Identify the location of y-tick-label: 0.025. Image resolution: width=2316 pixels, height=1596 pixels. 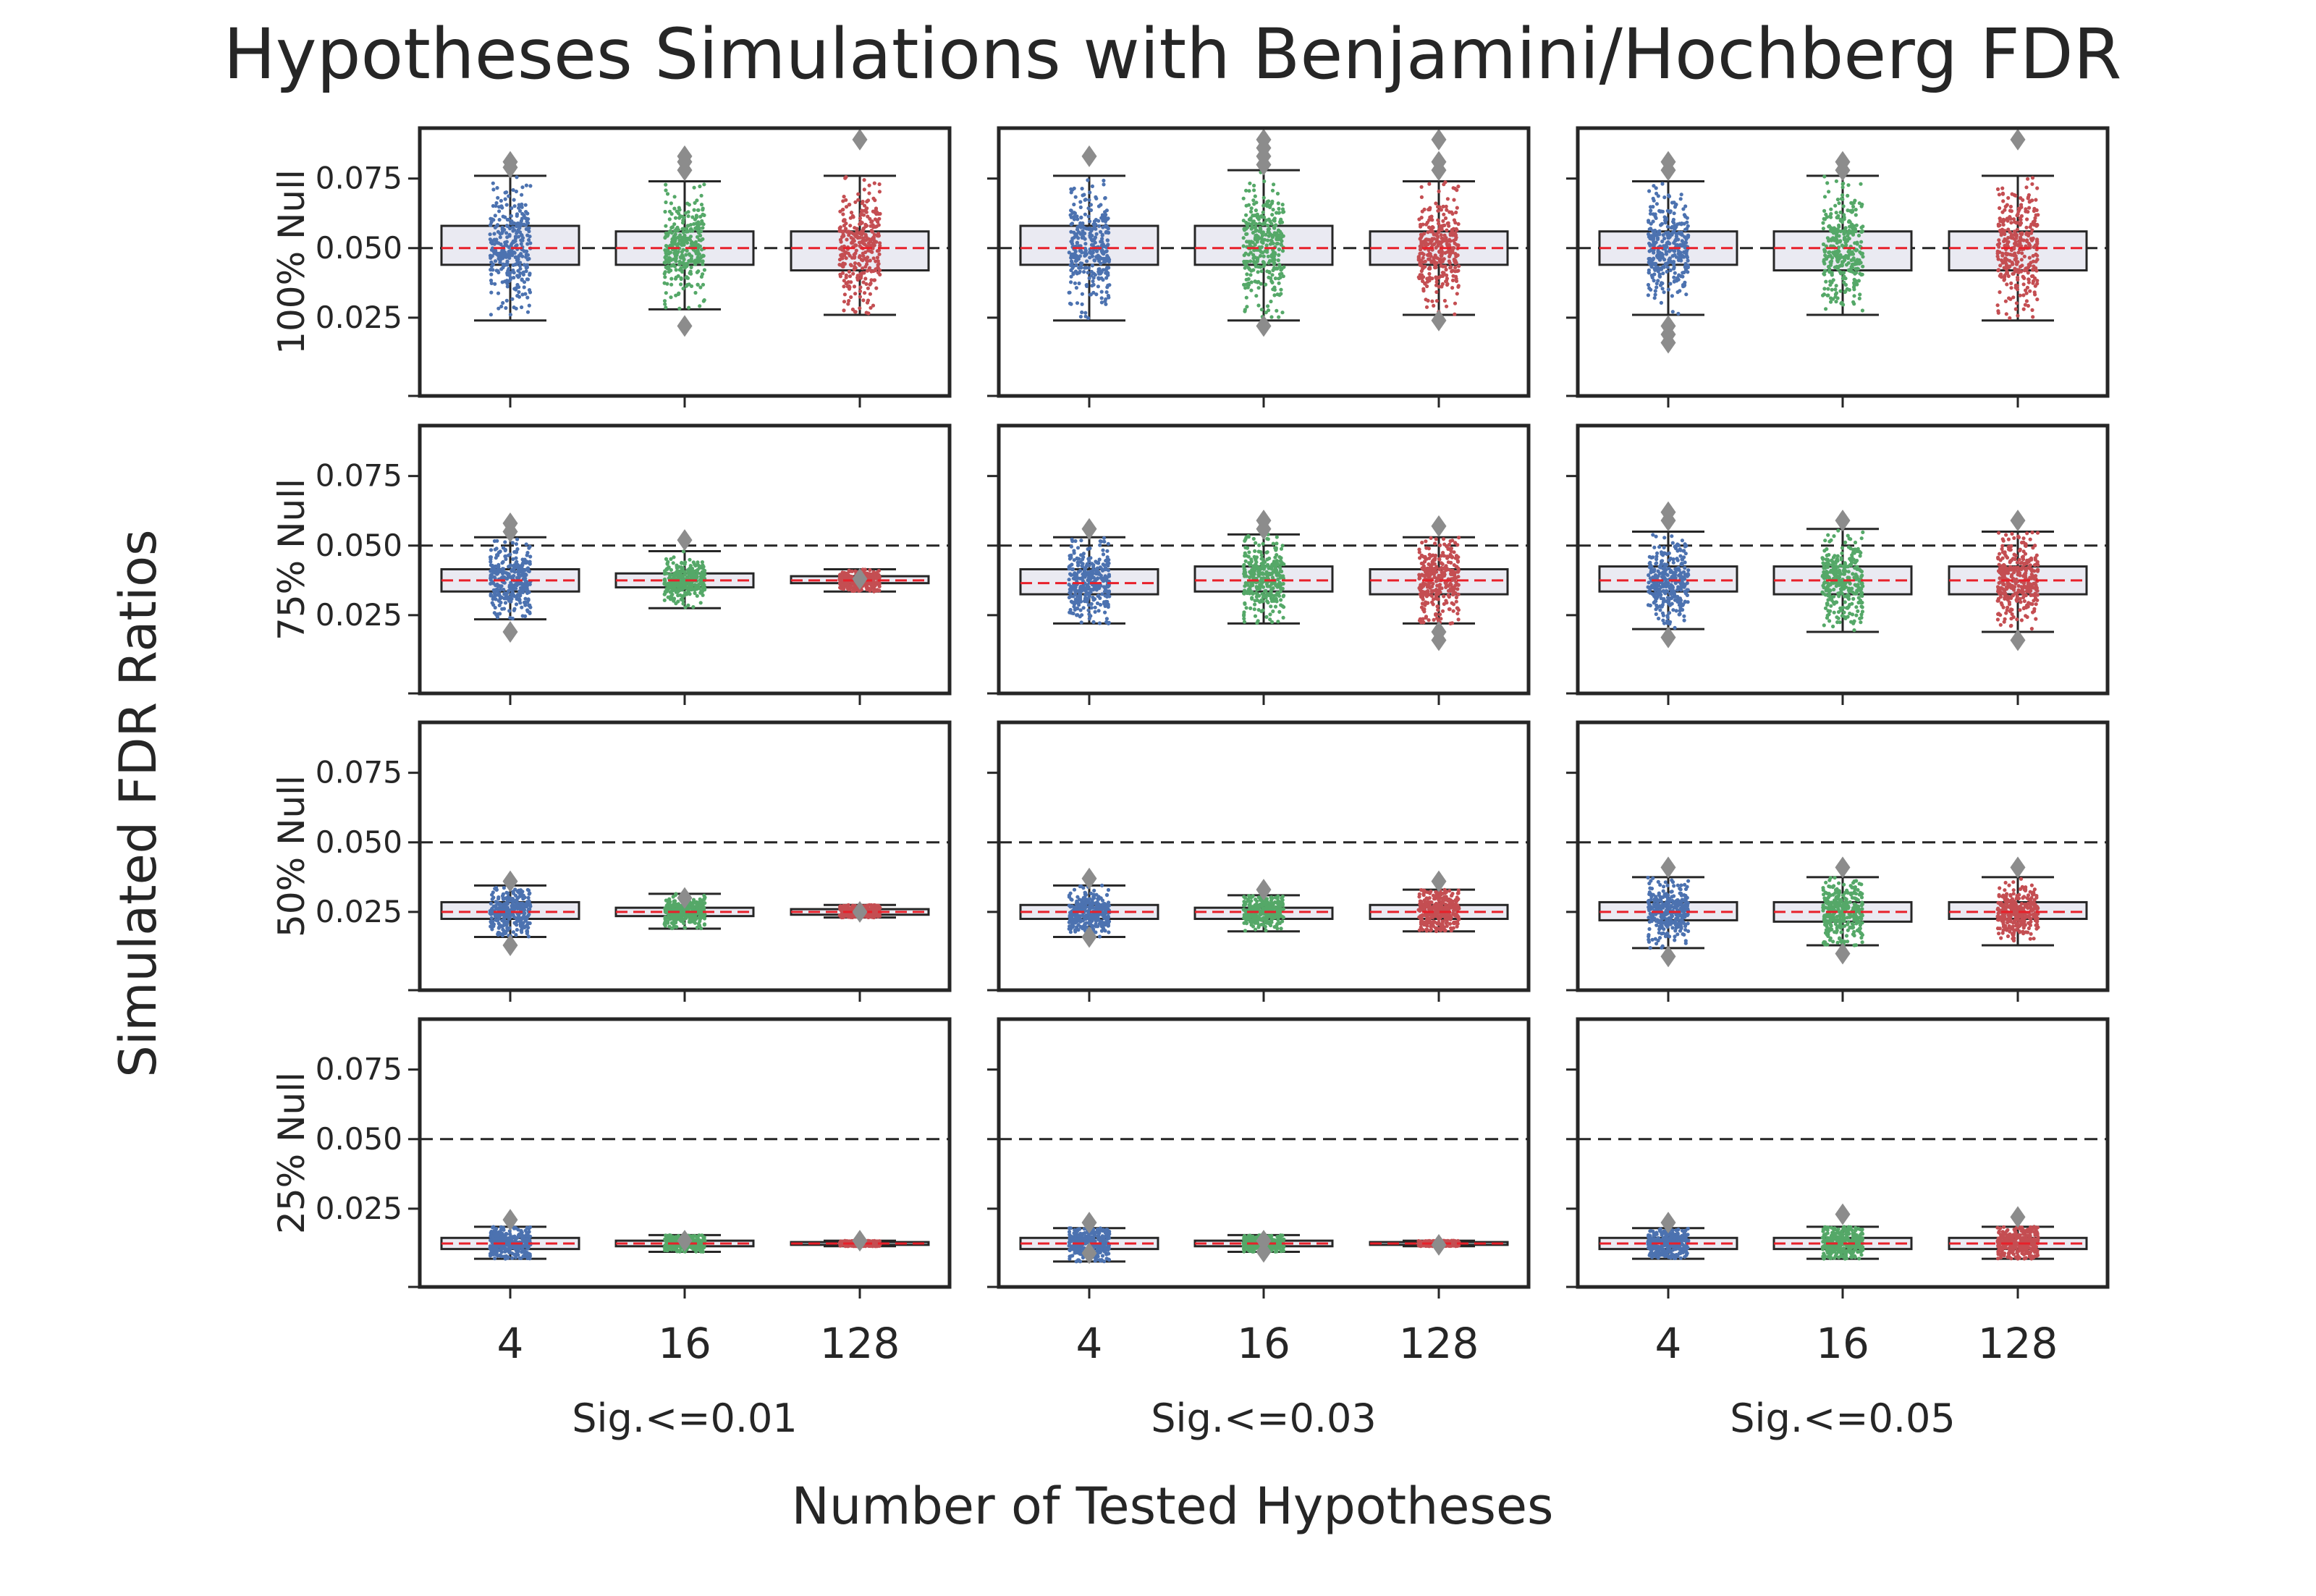
(359, 615).